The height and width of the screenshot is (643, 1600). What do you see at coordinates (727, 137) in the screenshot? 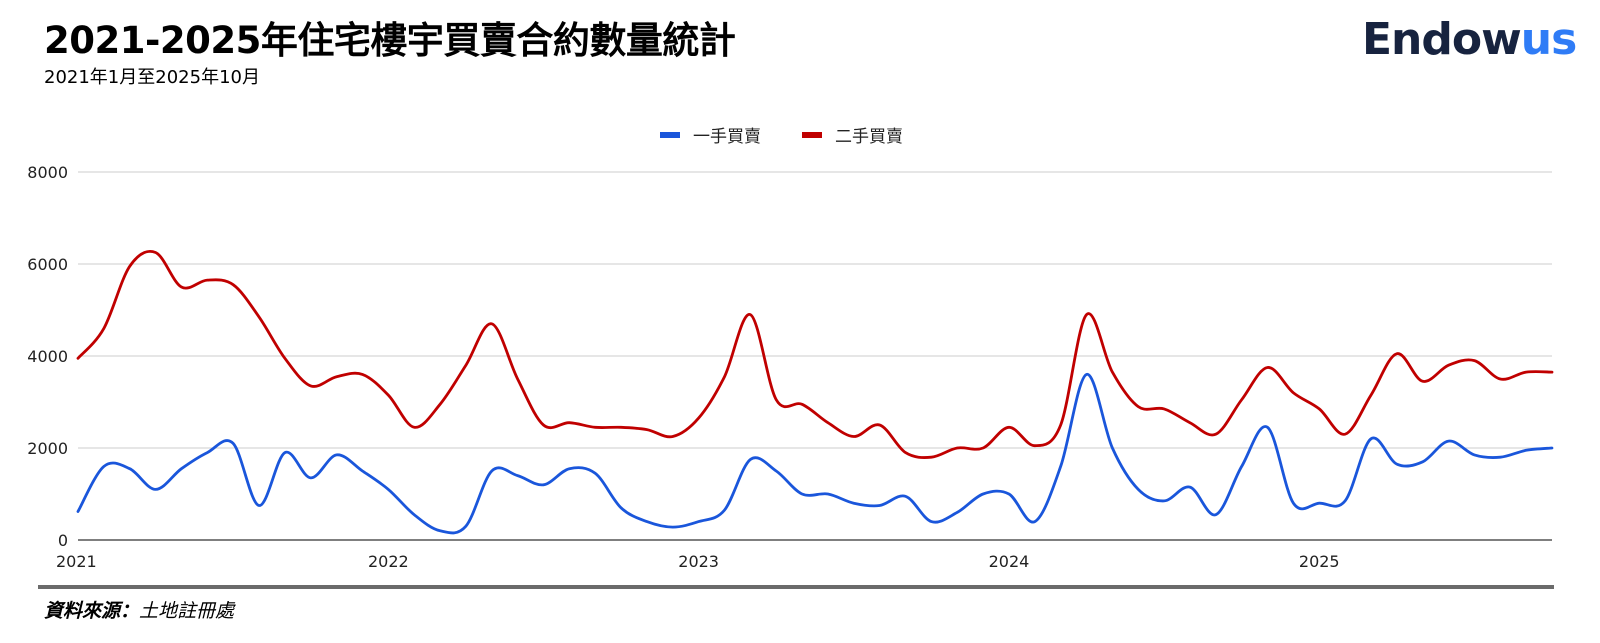
I see `legend-label: 一手買賣` at bounding box center [727, 137].